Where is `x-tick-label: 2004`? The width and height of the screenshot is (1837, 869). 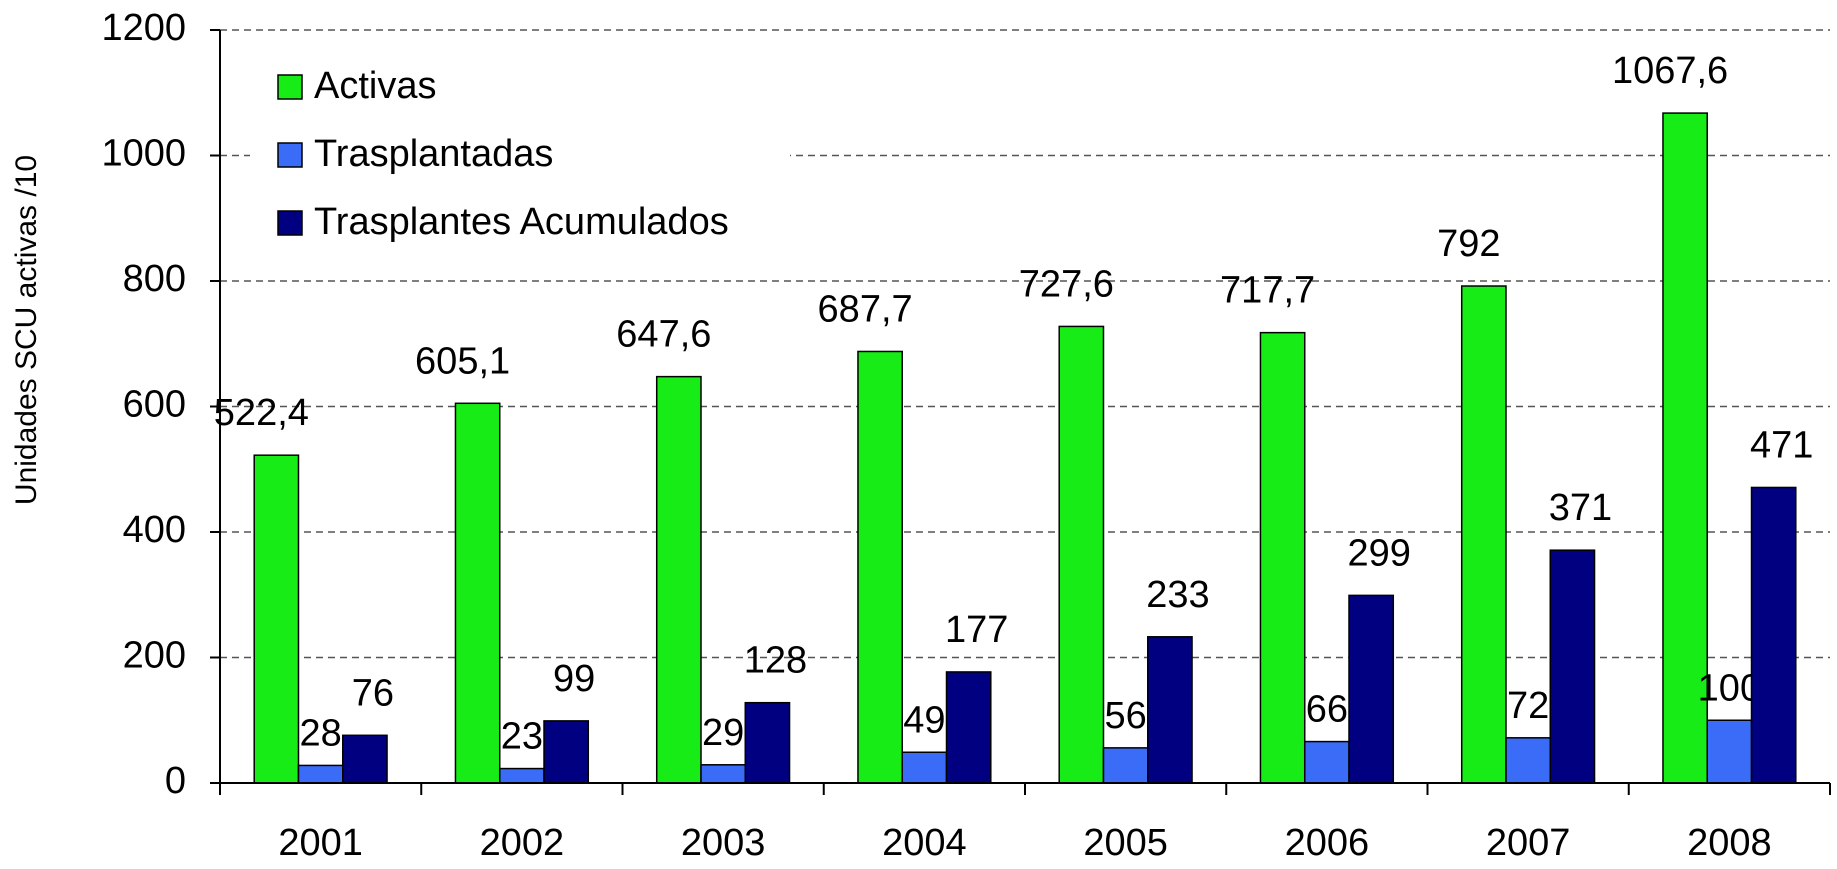
x-tick-label: 2004 is located at coordinates (924, 843).